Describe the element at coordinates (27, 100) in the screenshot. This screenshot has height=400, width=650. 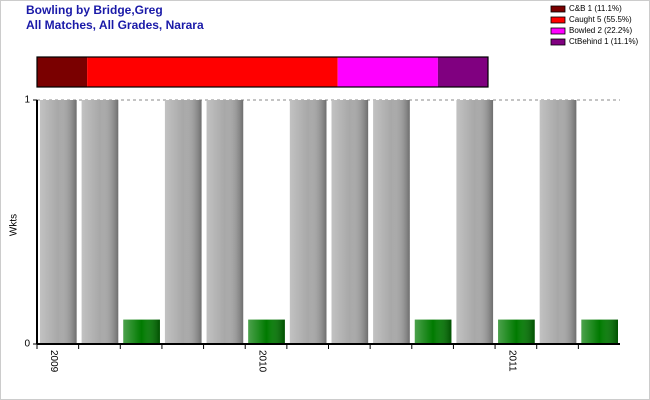
I see `y-tick-label: 1` at that location.